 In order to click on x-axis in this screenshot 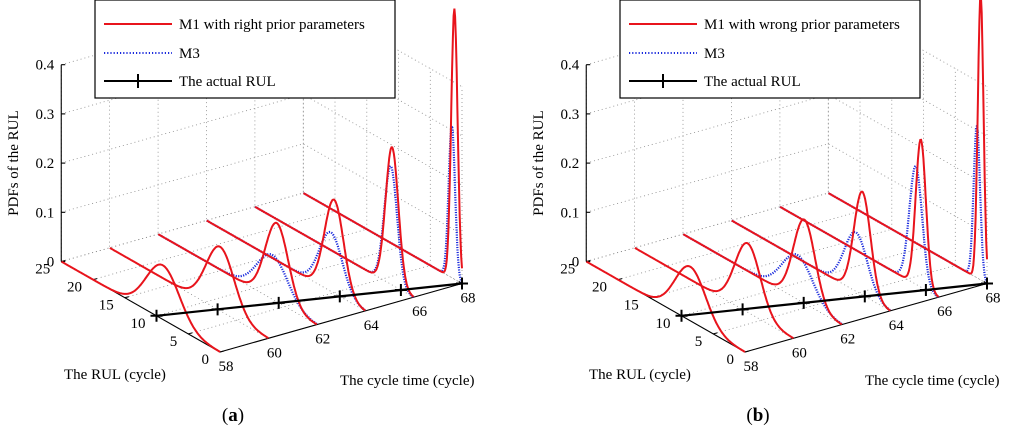, I will do `click(866, 317)`.